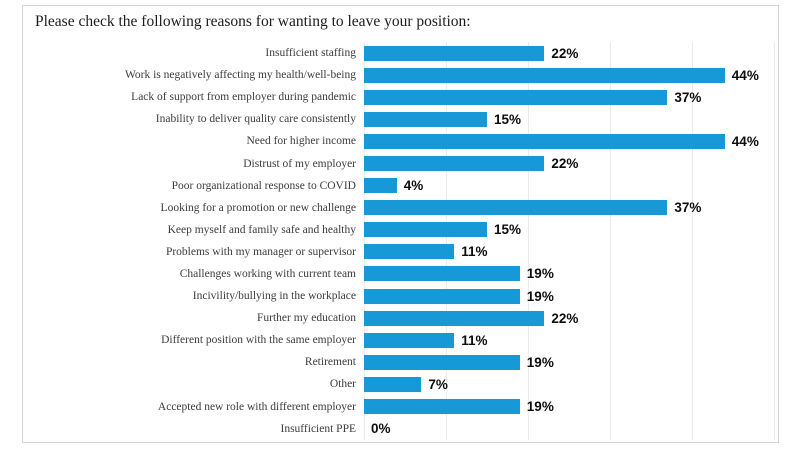 The image size is (800, 450). What do you see at coordinates (260, 251) in the screenshot?
I see `category-label: Problems with my manager or supervisor` at bounding box center [260, 251].